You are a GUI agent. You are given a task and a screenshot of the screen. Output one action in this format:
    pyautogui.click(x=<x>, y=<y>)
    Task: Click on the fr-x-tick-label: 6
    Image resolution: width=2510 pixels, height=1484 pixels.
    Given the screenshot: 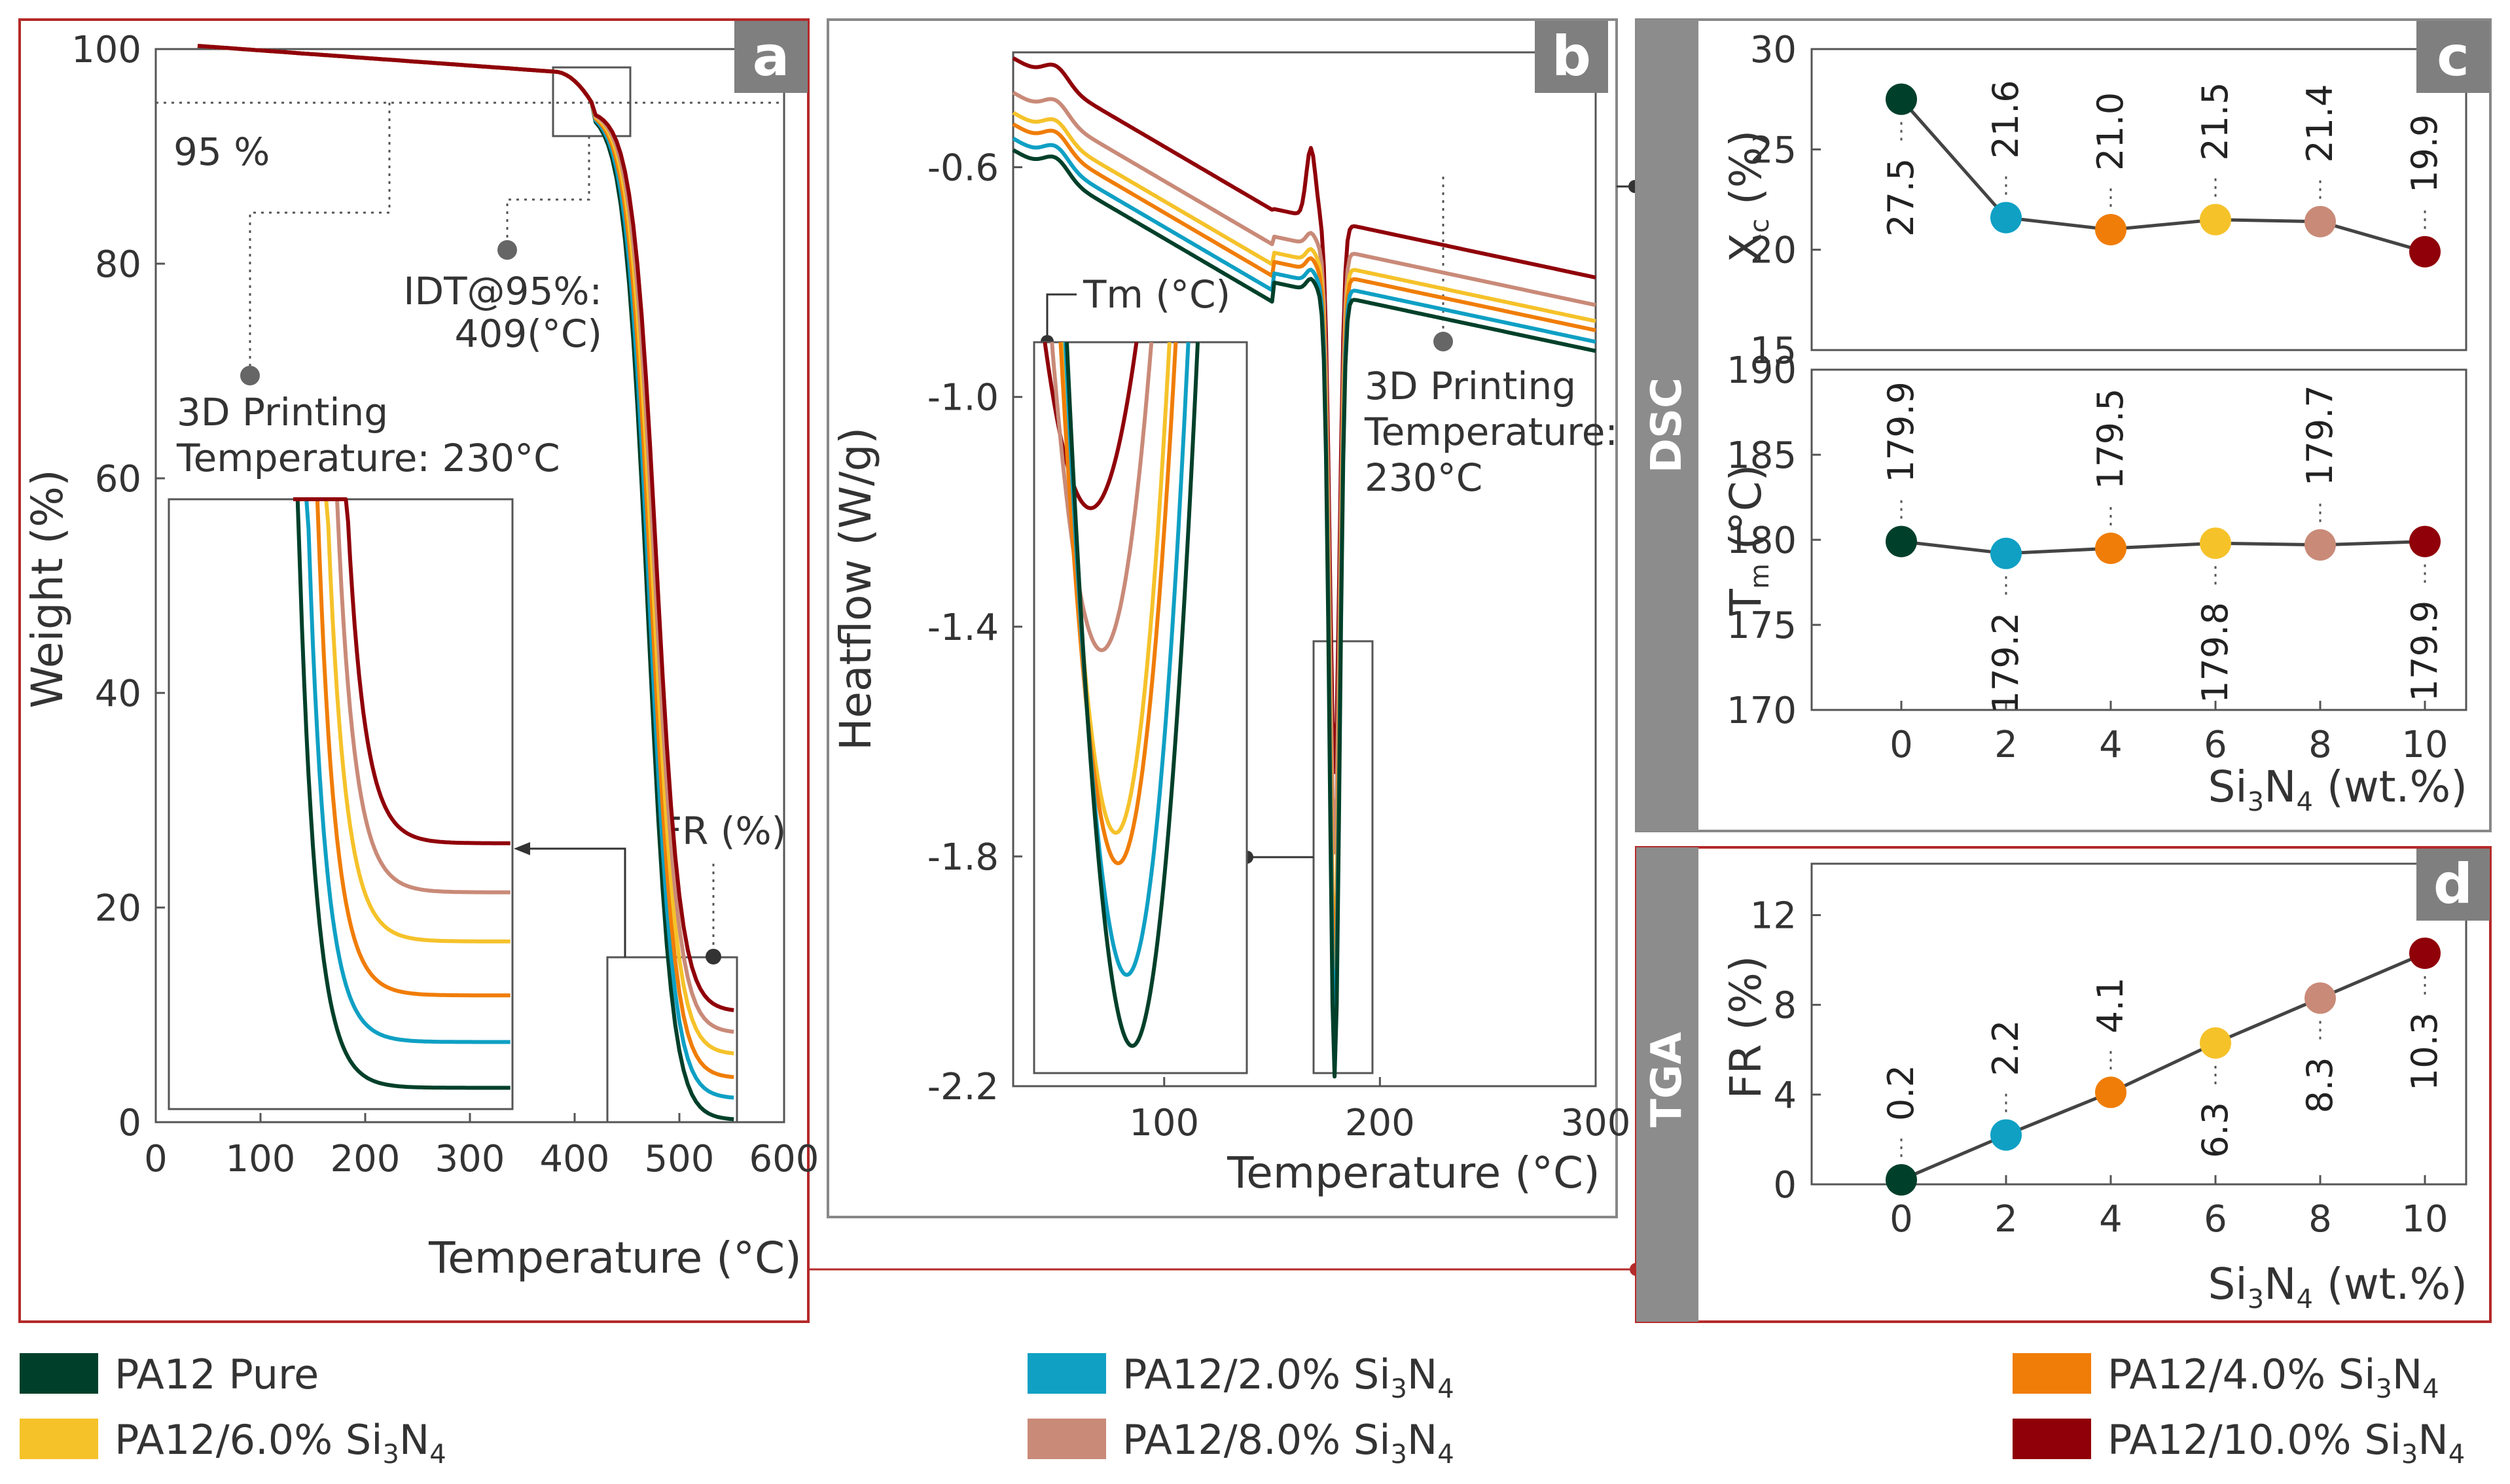 What is the action you would take?
    pyautogui.click(x=2215, y=1219)
    